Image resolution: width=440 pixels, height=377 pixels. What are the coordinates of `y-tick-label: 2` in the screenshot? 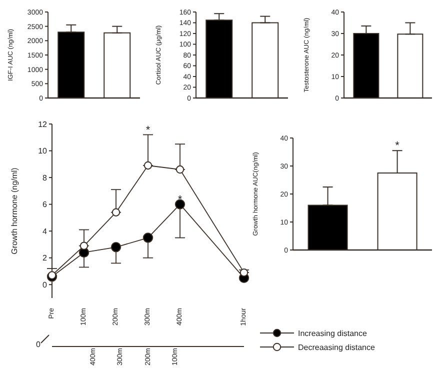 It's located at (45, 258).